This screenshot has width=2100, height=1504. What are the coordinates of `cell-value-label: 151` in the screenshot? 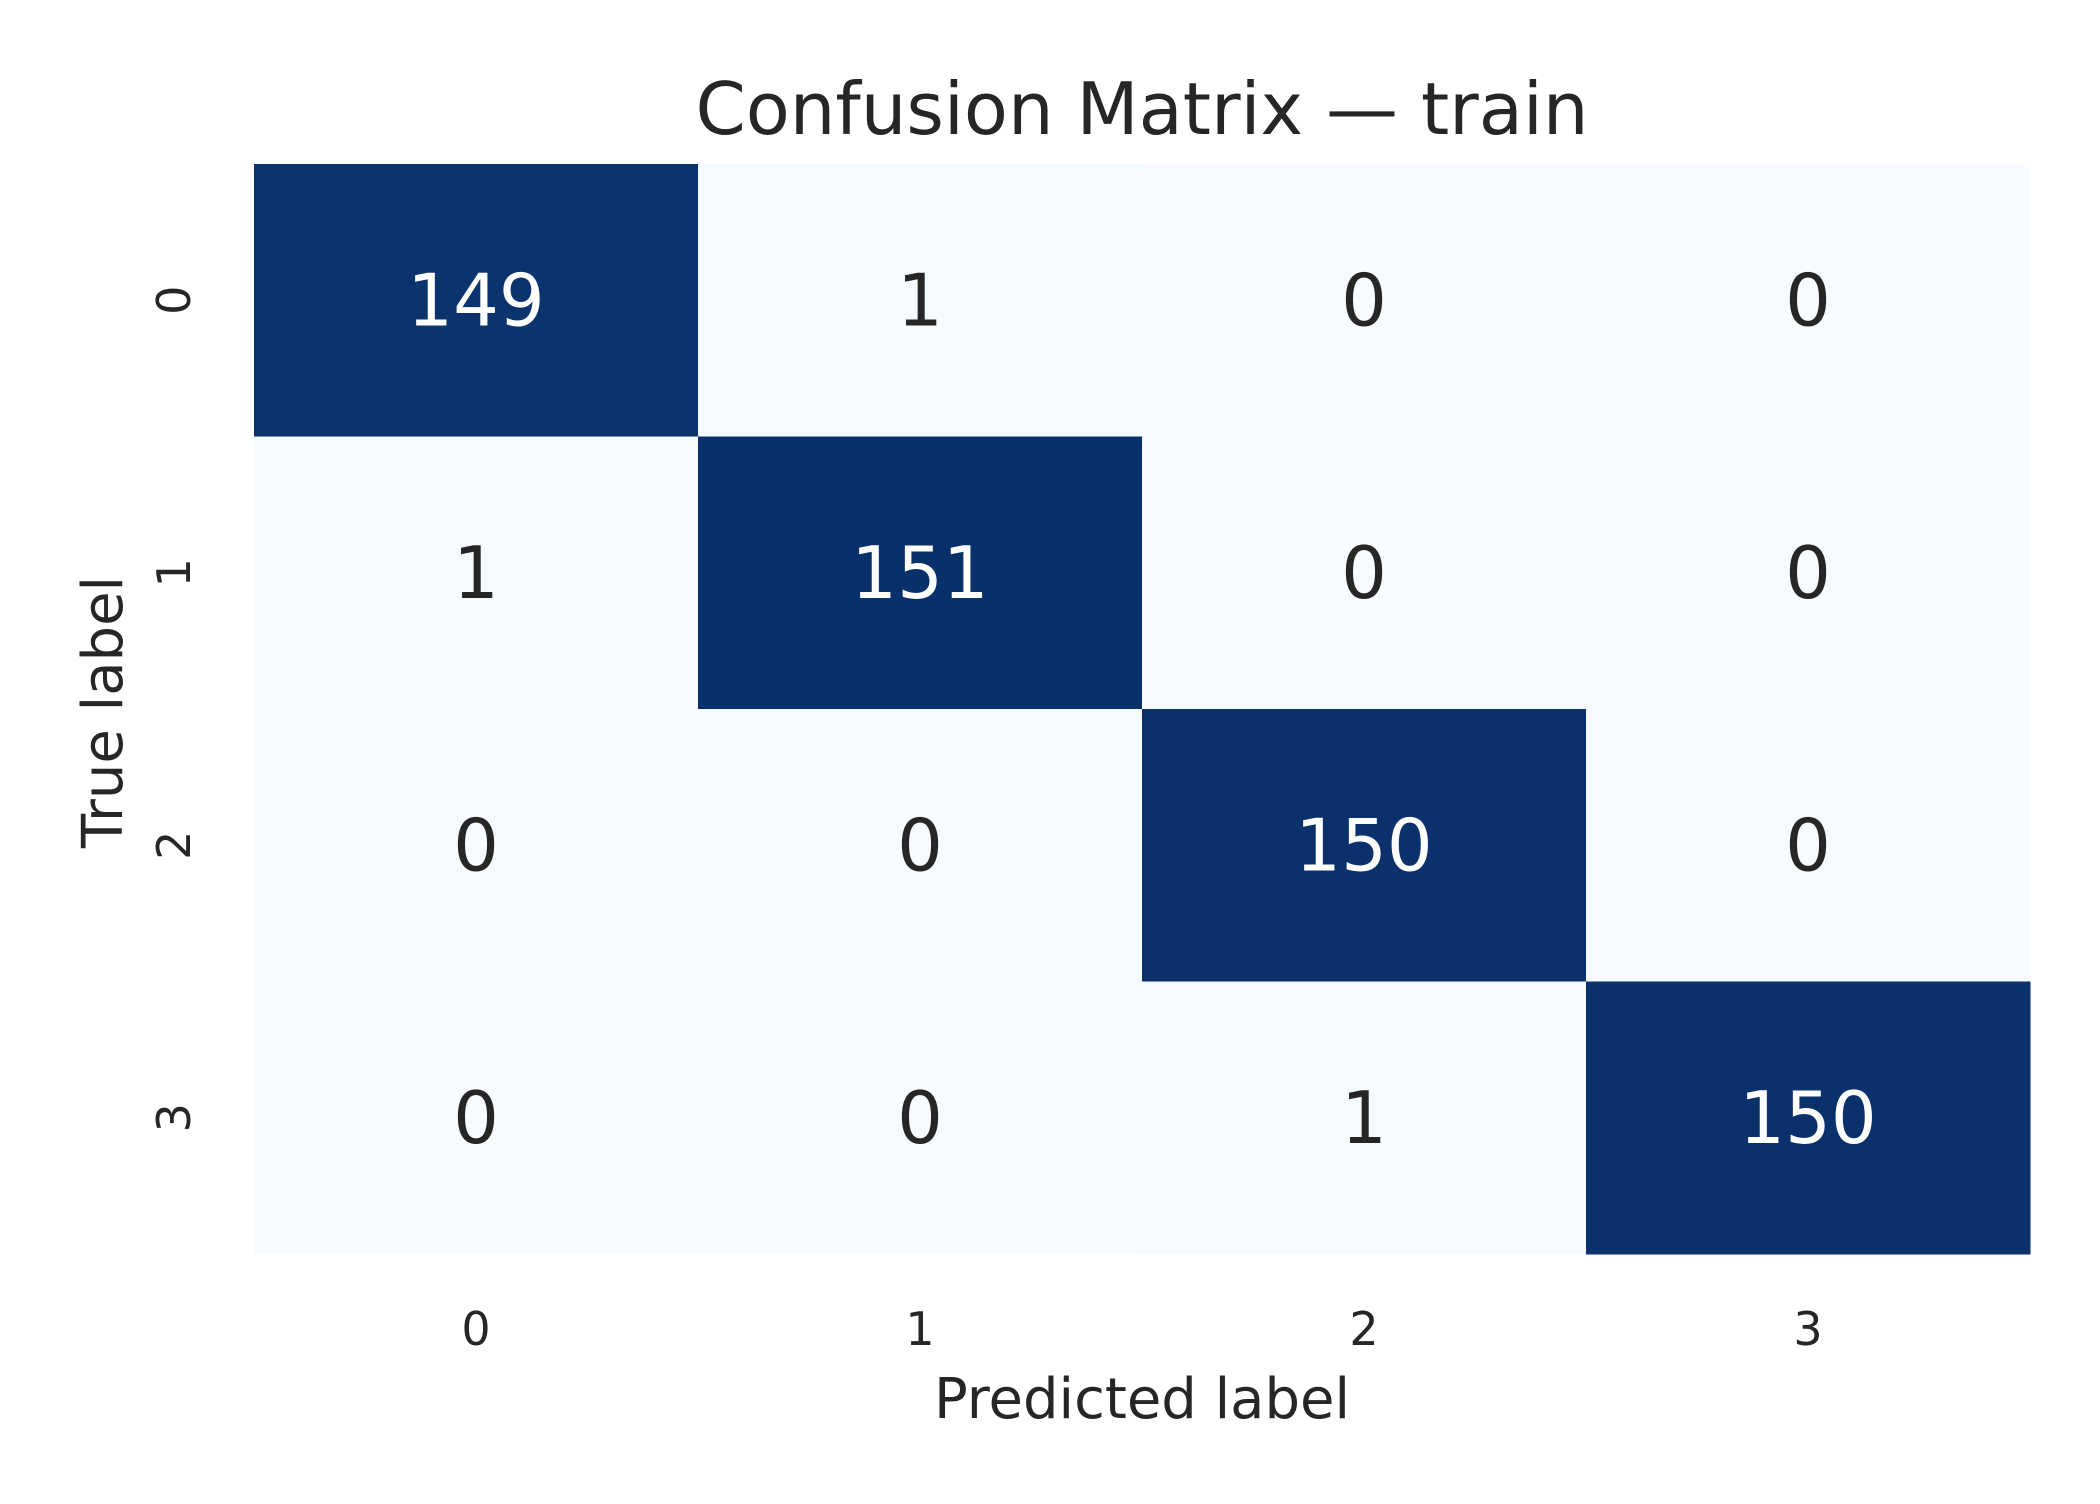 It's located at (919, 573).